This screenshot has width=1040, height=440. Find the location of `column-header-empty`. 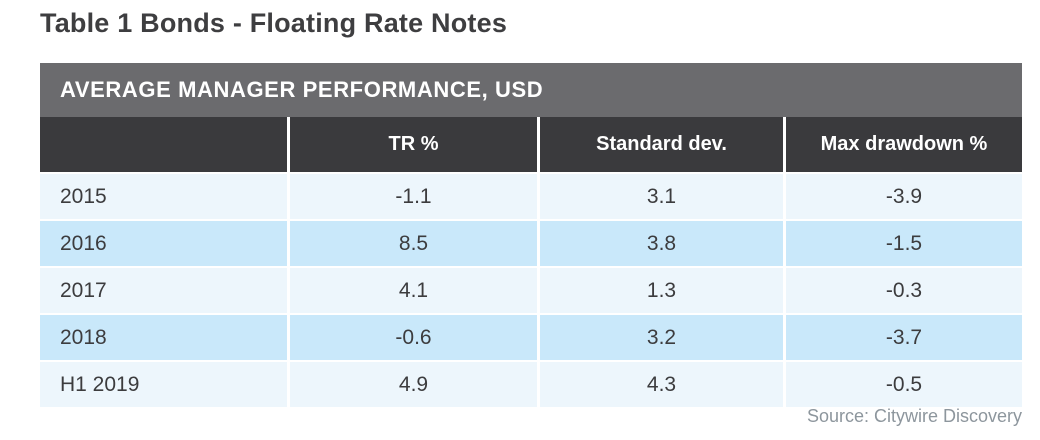

column-header-empty is located at coordinates (163, 144).